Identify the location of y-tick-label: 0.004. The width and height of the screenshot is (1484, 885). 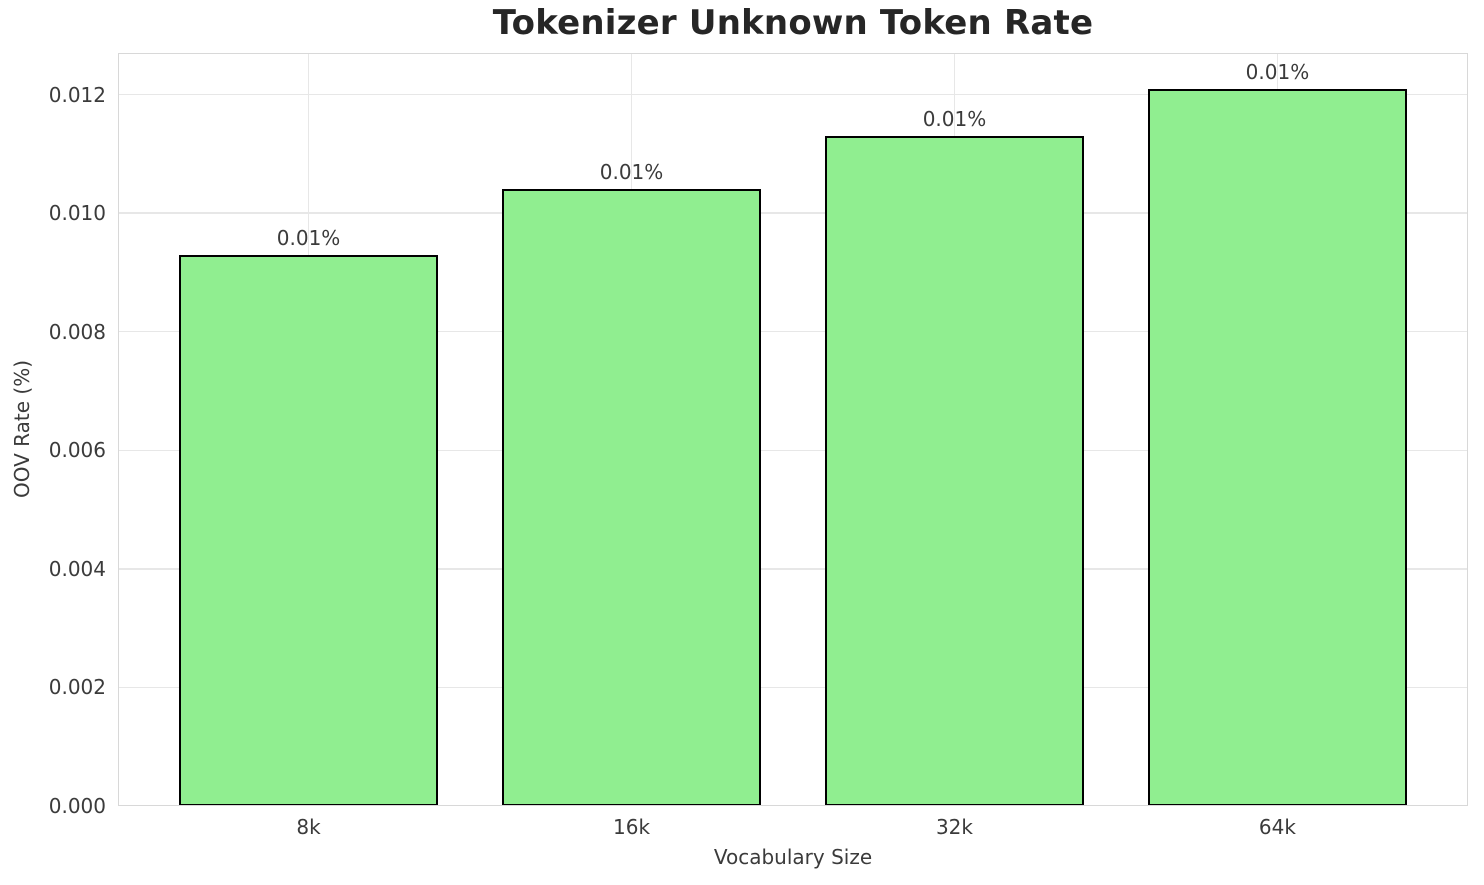
(77, 568).